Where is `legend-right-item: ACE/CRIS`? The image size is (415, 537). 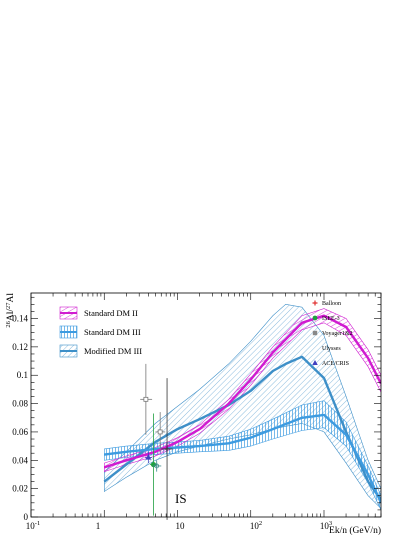
legend-right-item: ACE/CRIS is located at coordinates (330, 363).